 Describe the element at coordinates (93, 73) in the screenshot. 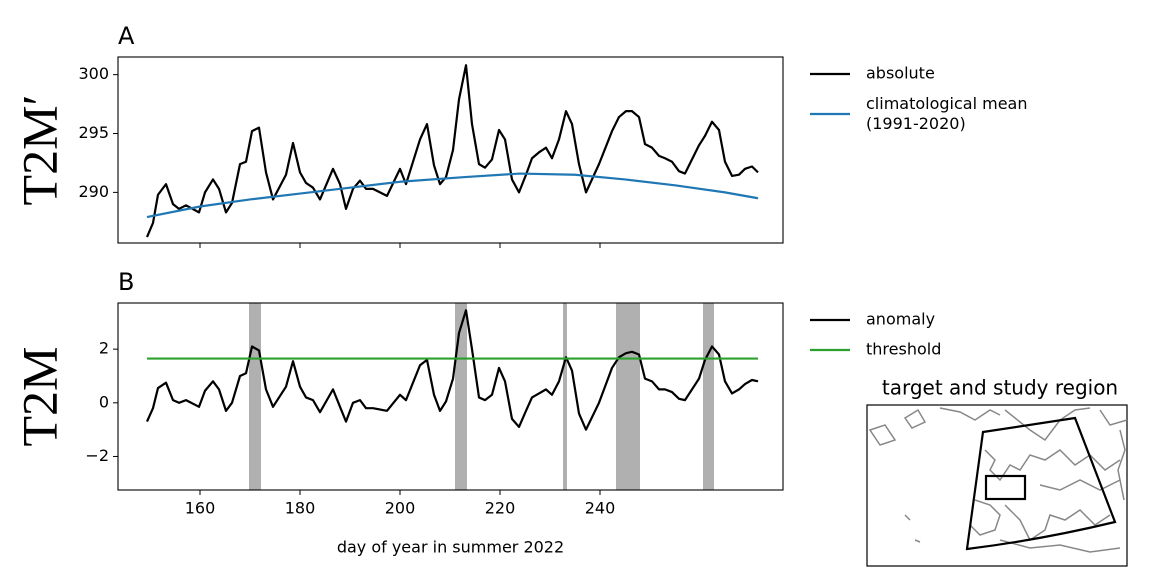

I see `y-tick-label: 300` at that location.